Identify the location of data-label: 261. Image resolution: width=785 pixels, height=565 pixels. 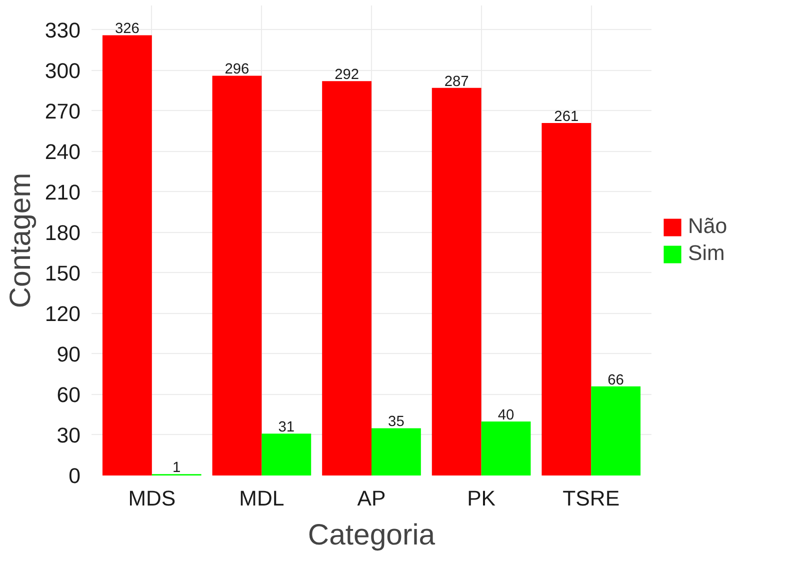
(566, 117).